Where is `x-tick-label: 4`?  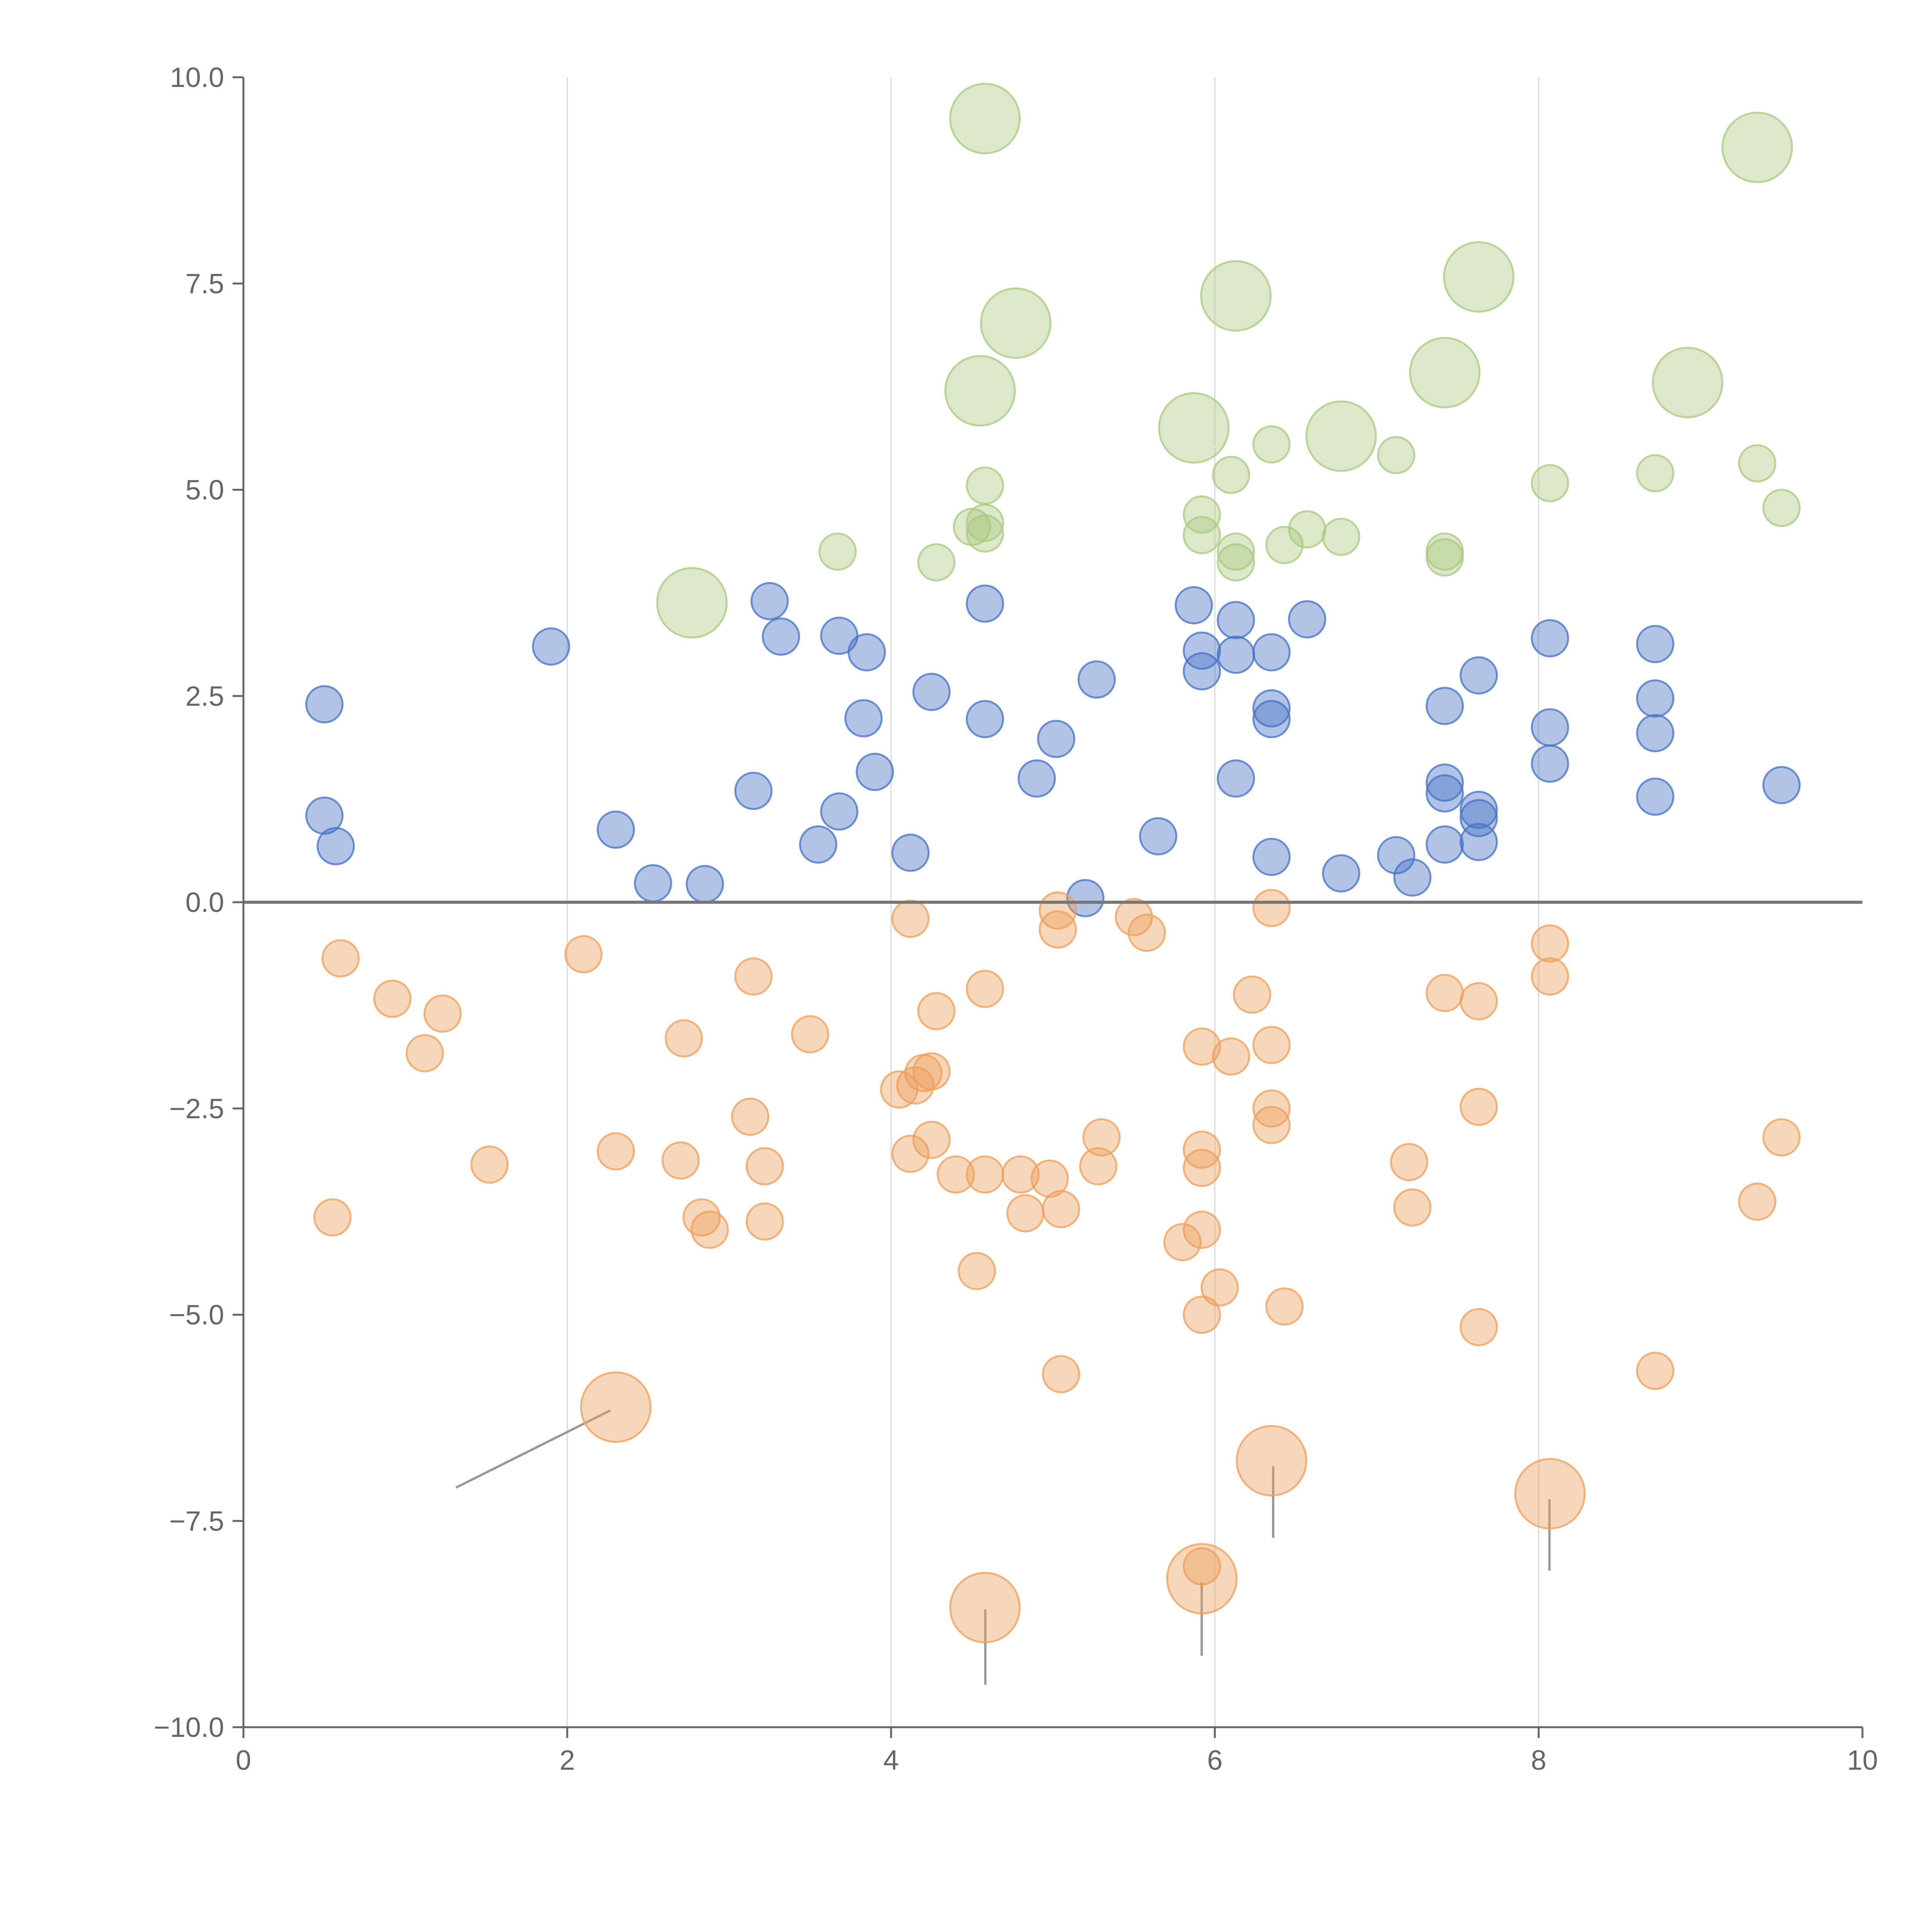
x-tick-label: 4 is located at coordinates (891, 1760).